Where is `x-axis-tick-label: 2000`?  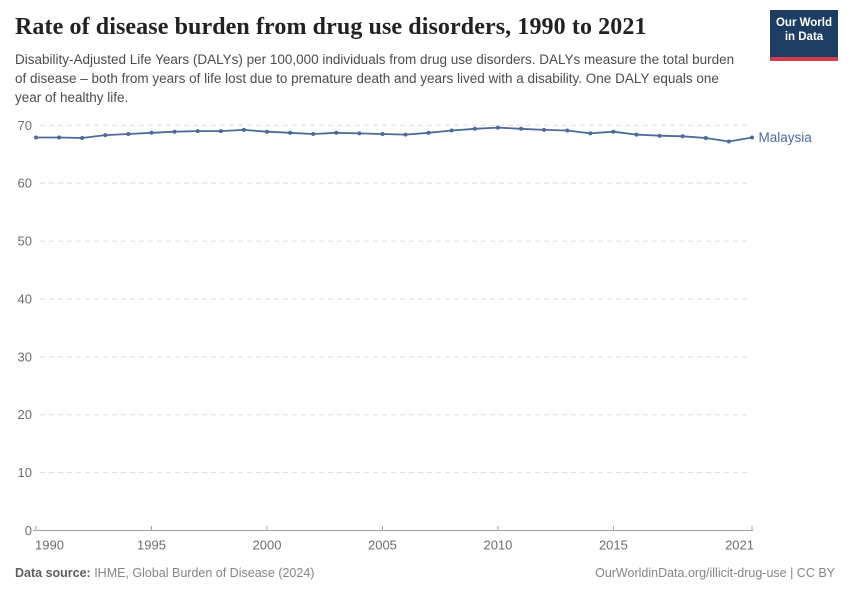 x-axis-tick-label: 2000 is located at coordinates (267, 545).